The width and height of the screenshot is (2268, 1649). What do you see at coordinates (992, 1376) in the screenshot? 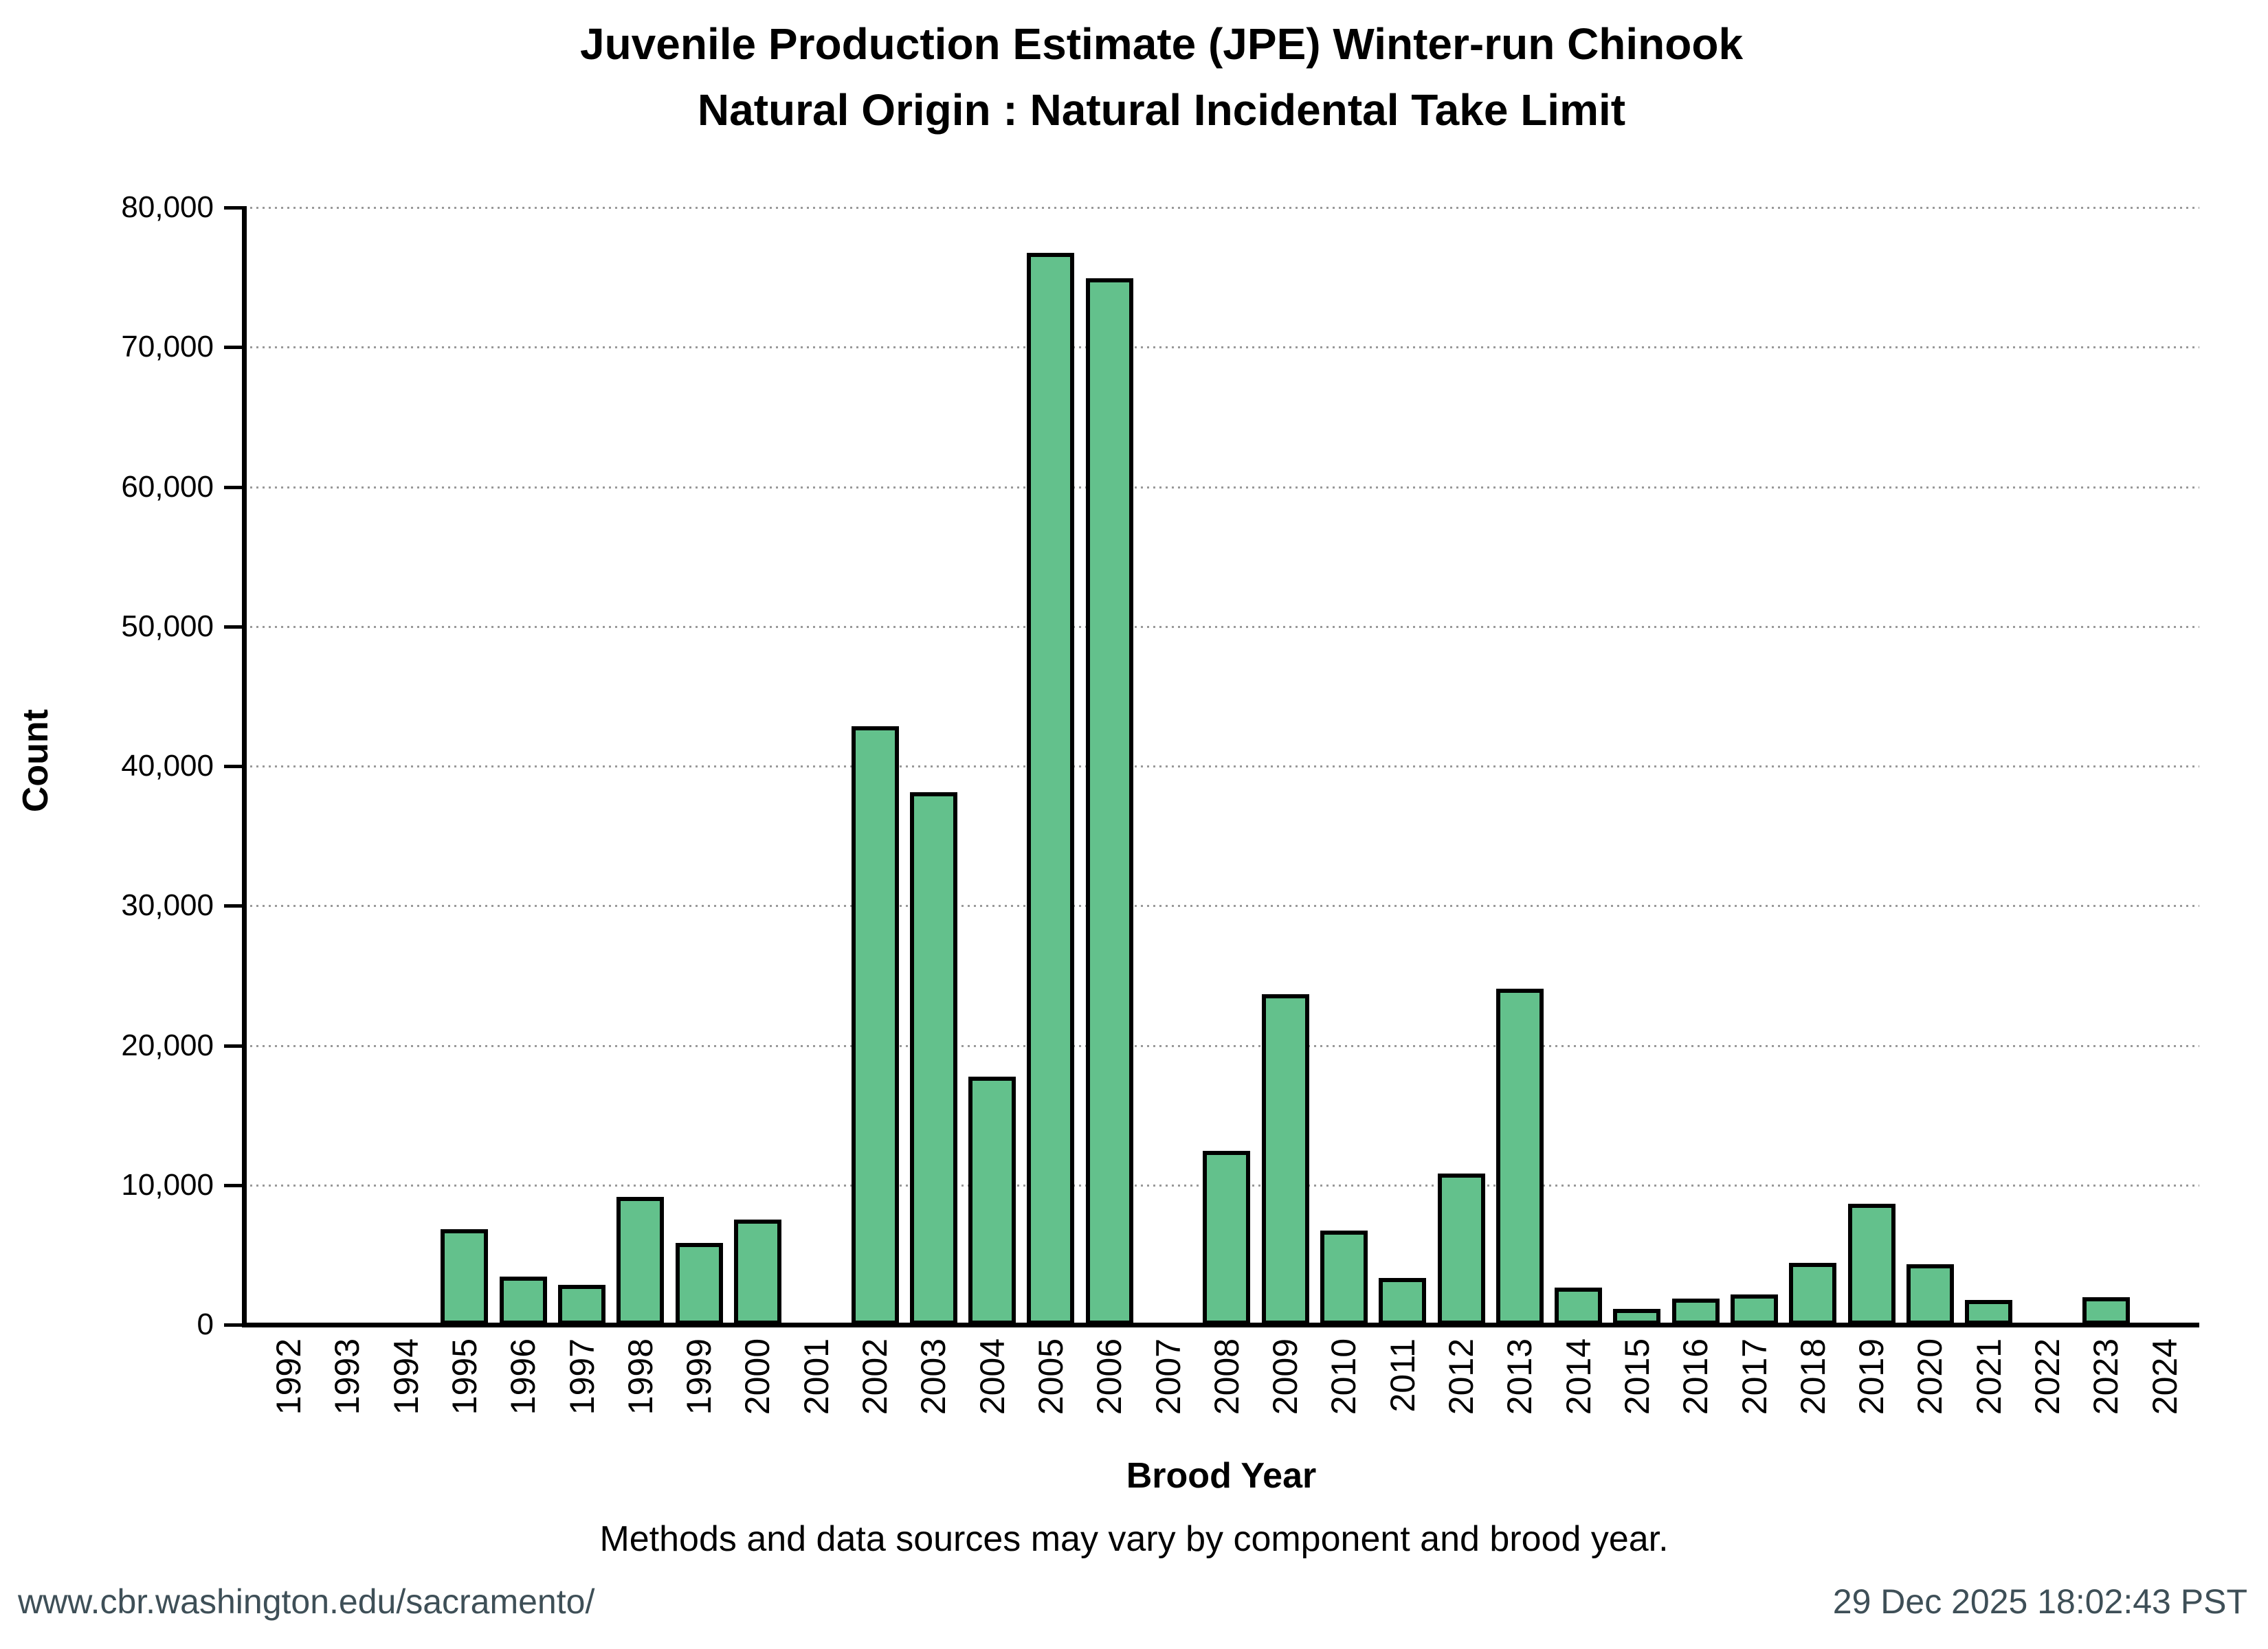
I see `x-label-2004: 2004` at bounding box center [992, 1376].